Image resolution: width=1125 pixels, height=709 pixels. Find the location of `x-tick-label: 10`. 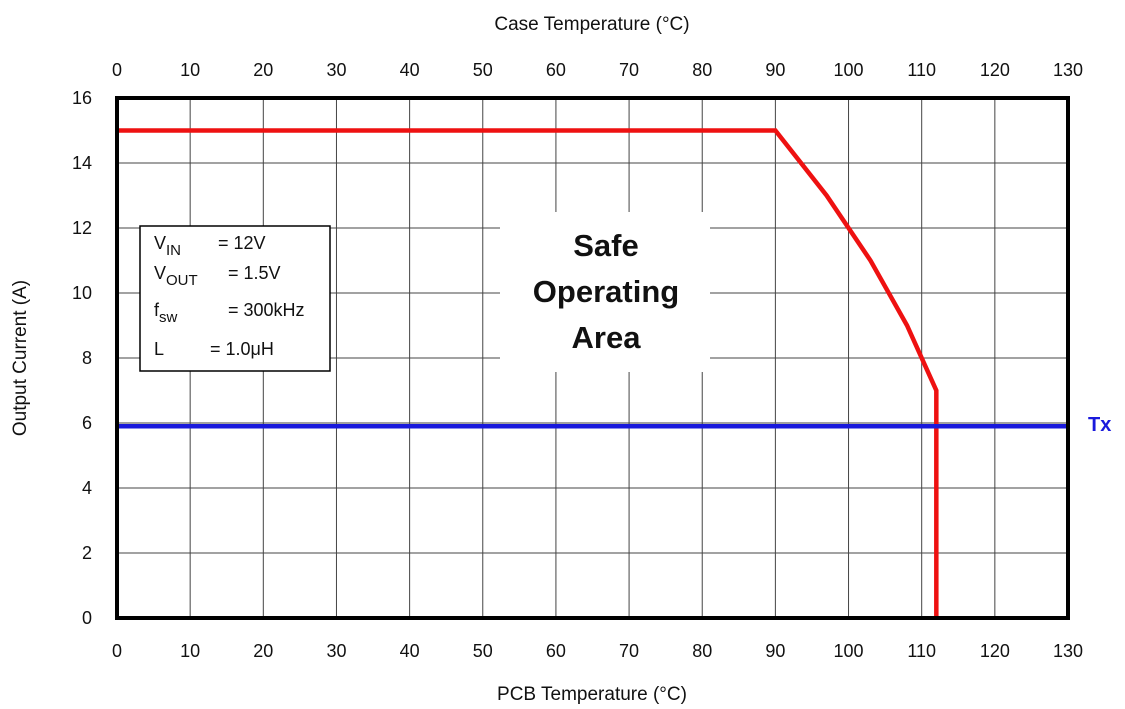

x-tick-label: 10 is located at coordinates (190, 651).